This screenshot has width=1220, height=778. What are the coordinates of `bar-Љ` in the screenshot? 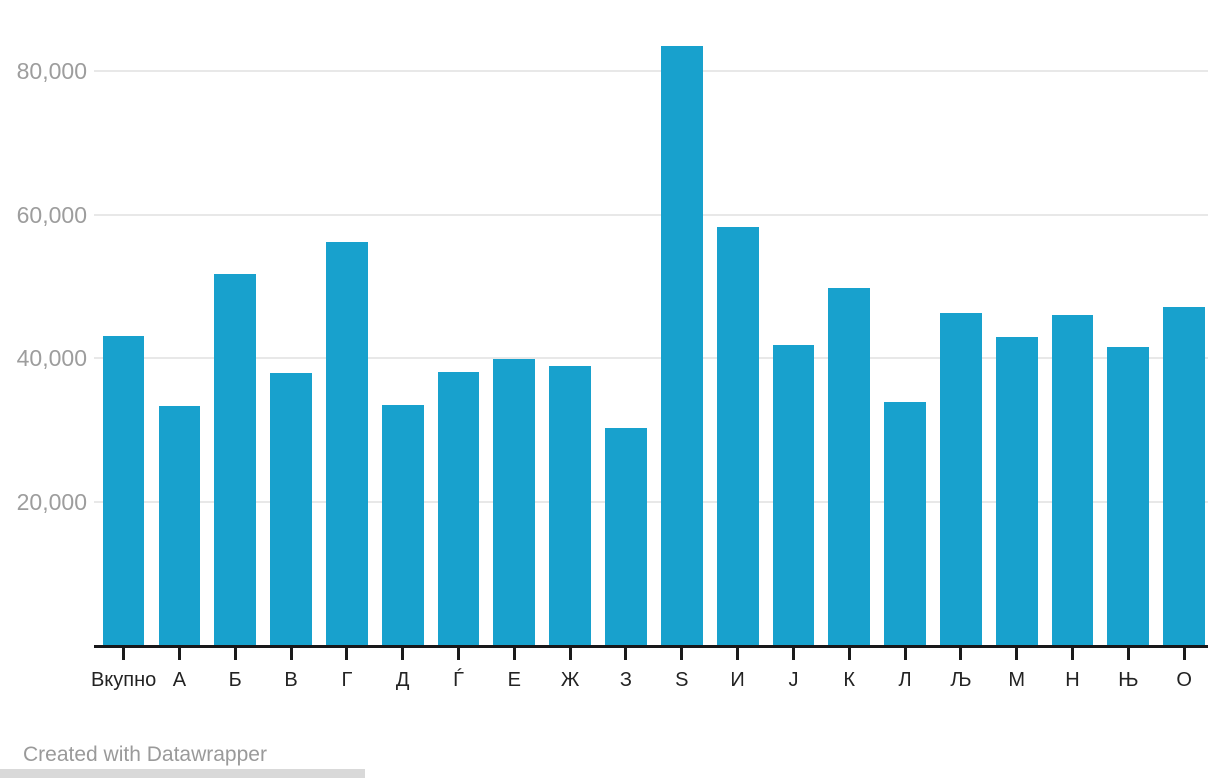 It's located at (961, 479).